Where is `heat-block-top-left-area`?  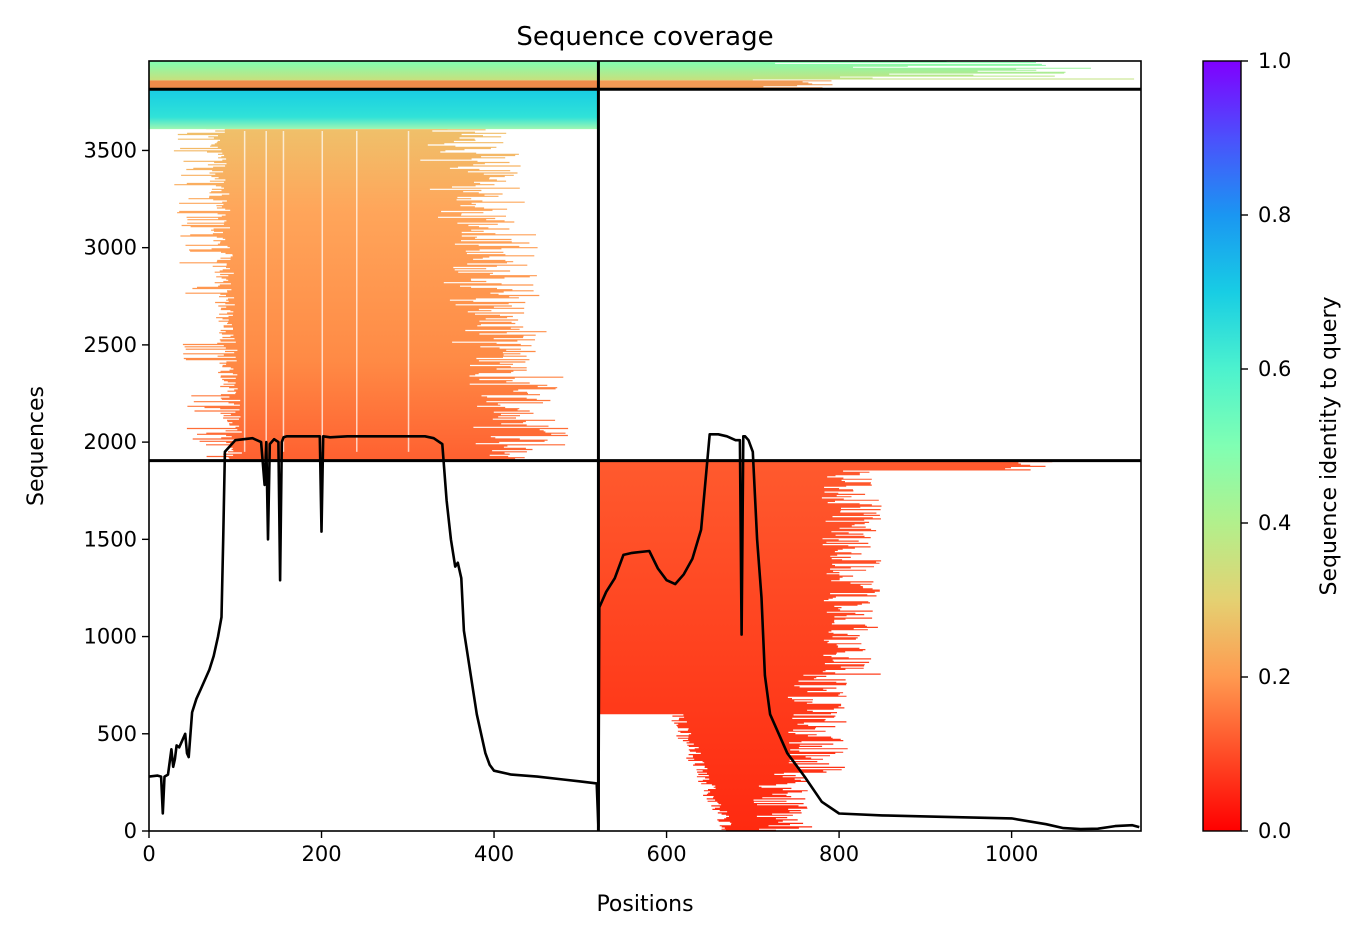 heat-block-top-left-area is located at coordinates (374, 71).